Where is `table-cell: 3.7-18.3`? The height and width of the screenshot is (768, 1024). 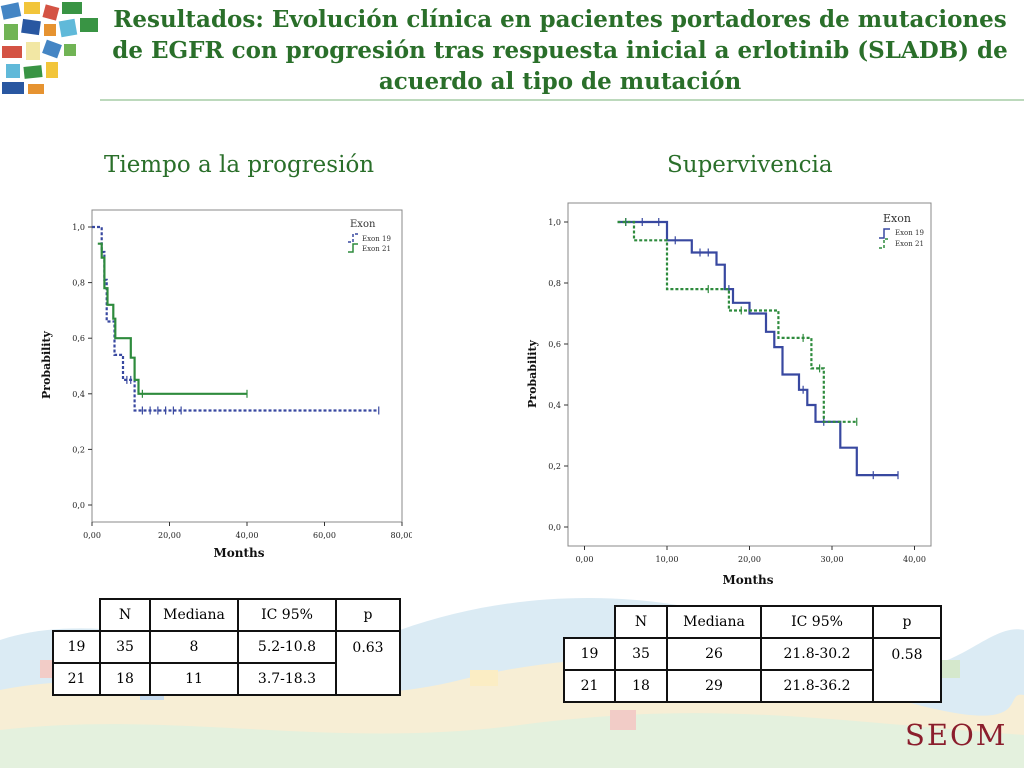
table-cell: 3.7-18.3 is located at coordinates (287, 679).